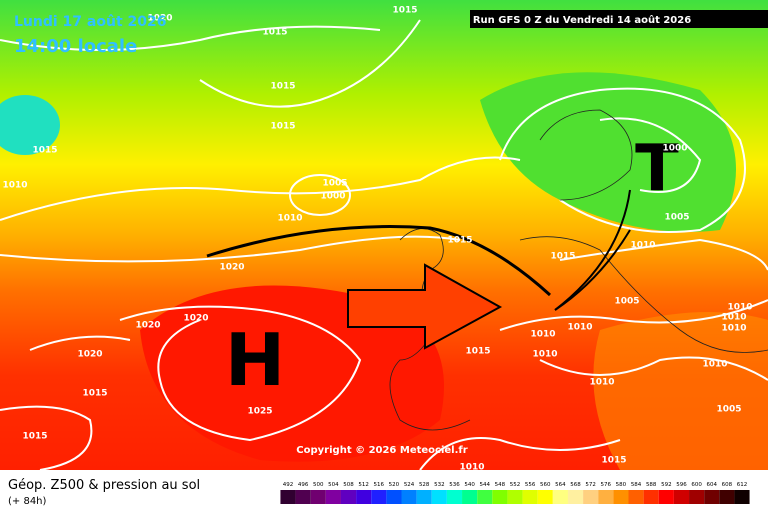  I want to click on scale-label: 532, so click(439, 485).